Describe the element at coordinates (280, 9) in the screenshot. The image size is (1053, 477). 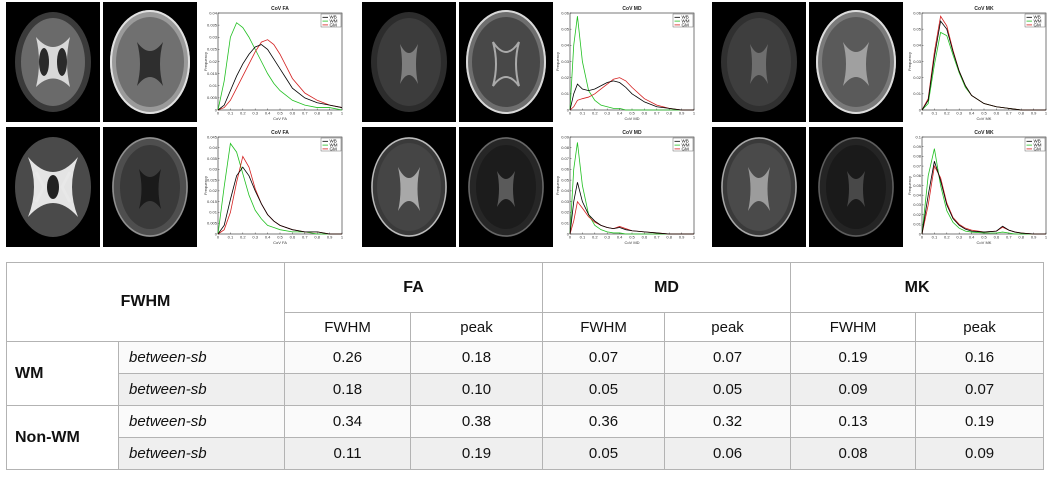
I see `chart-title: CoV FA` at that location.